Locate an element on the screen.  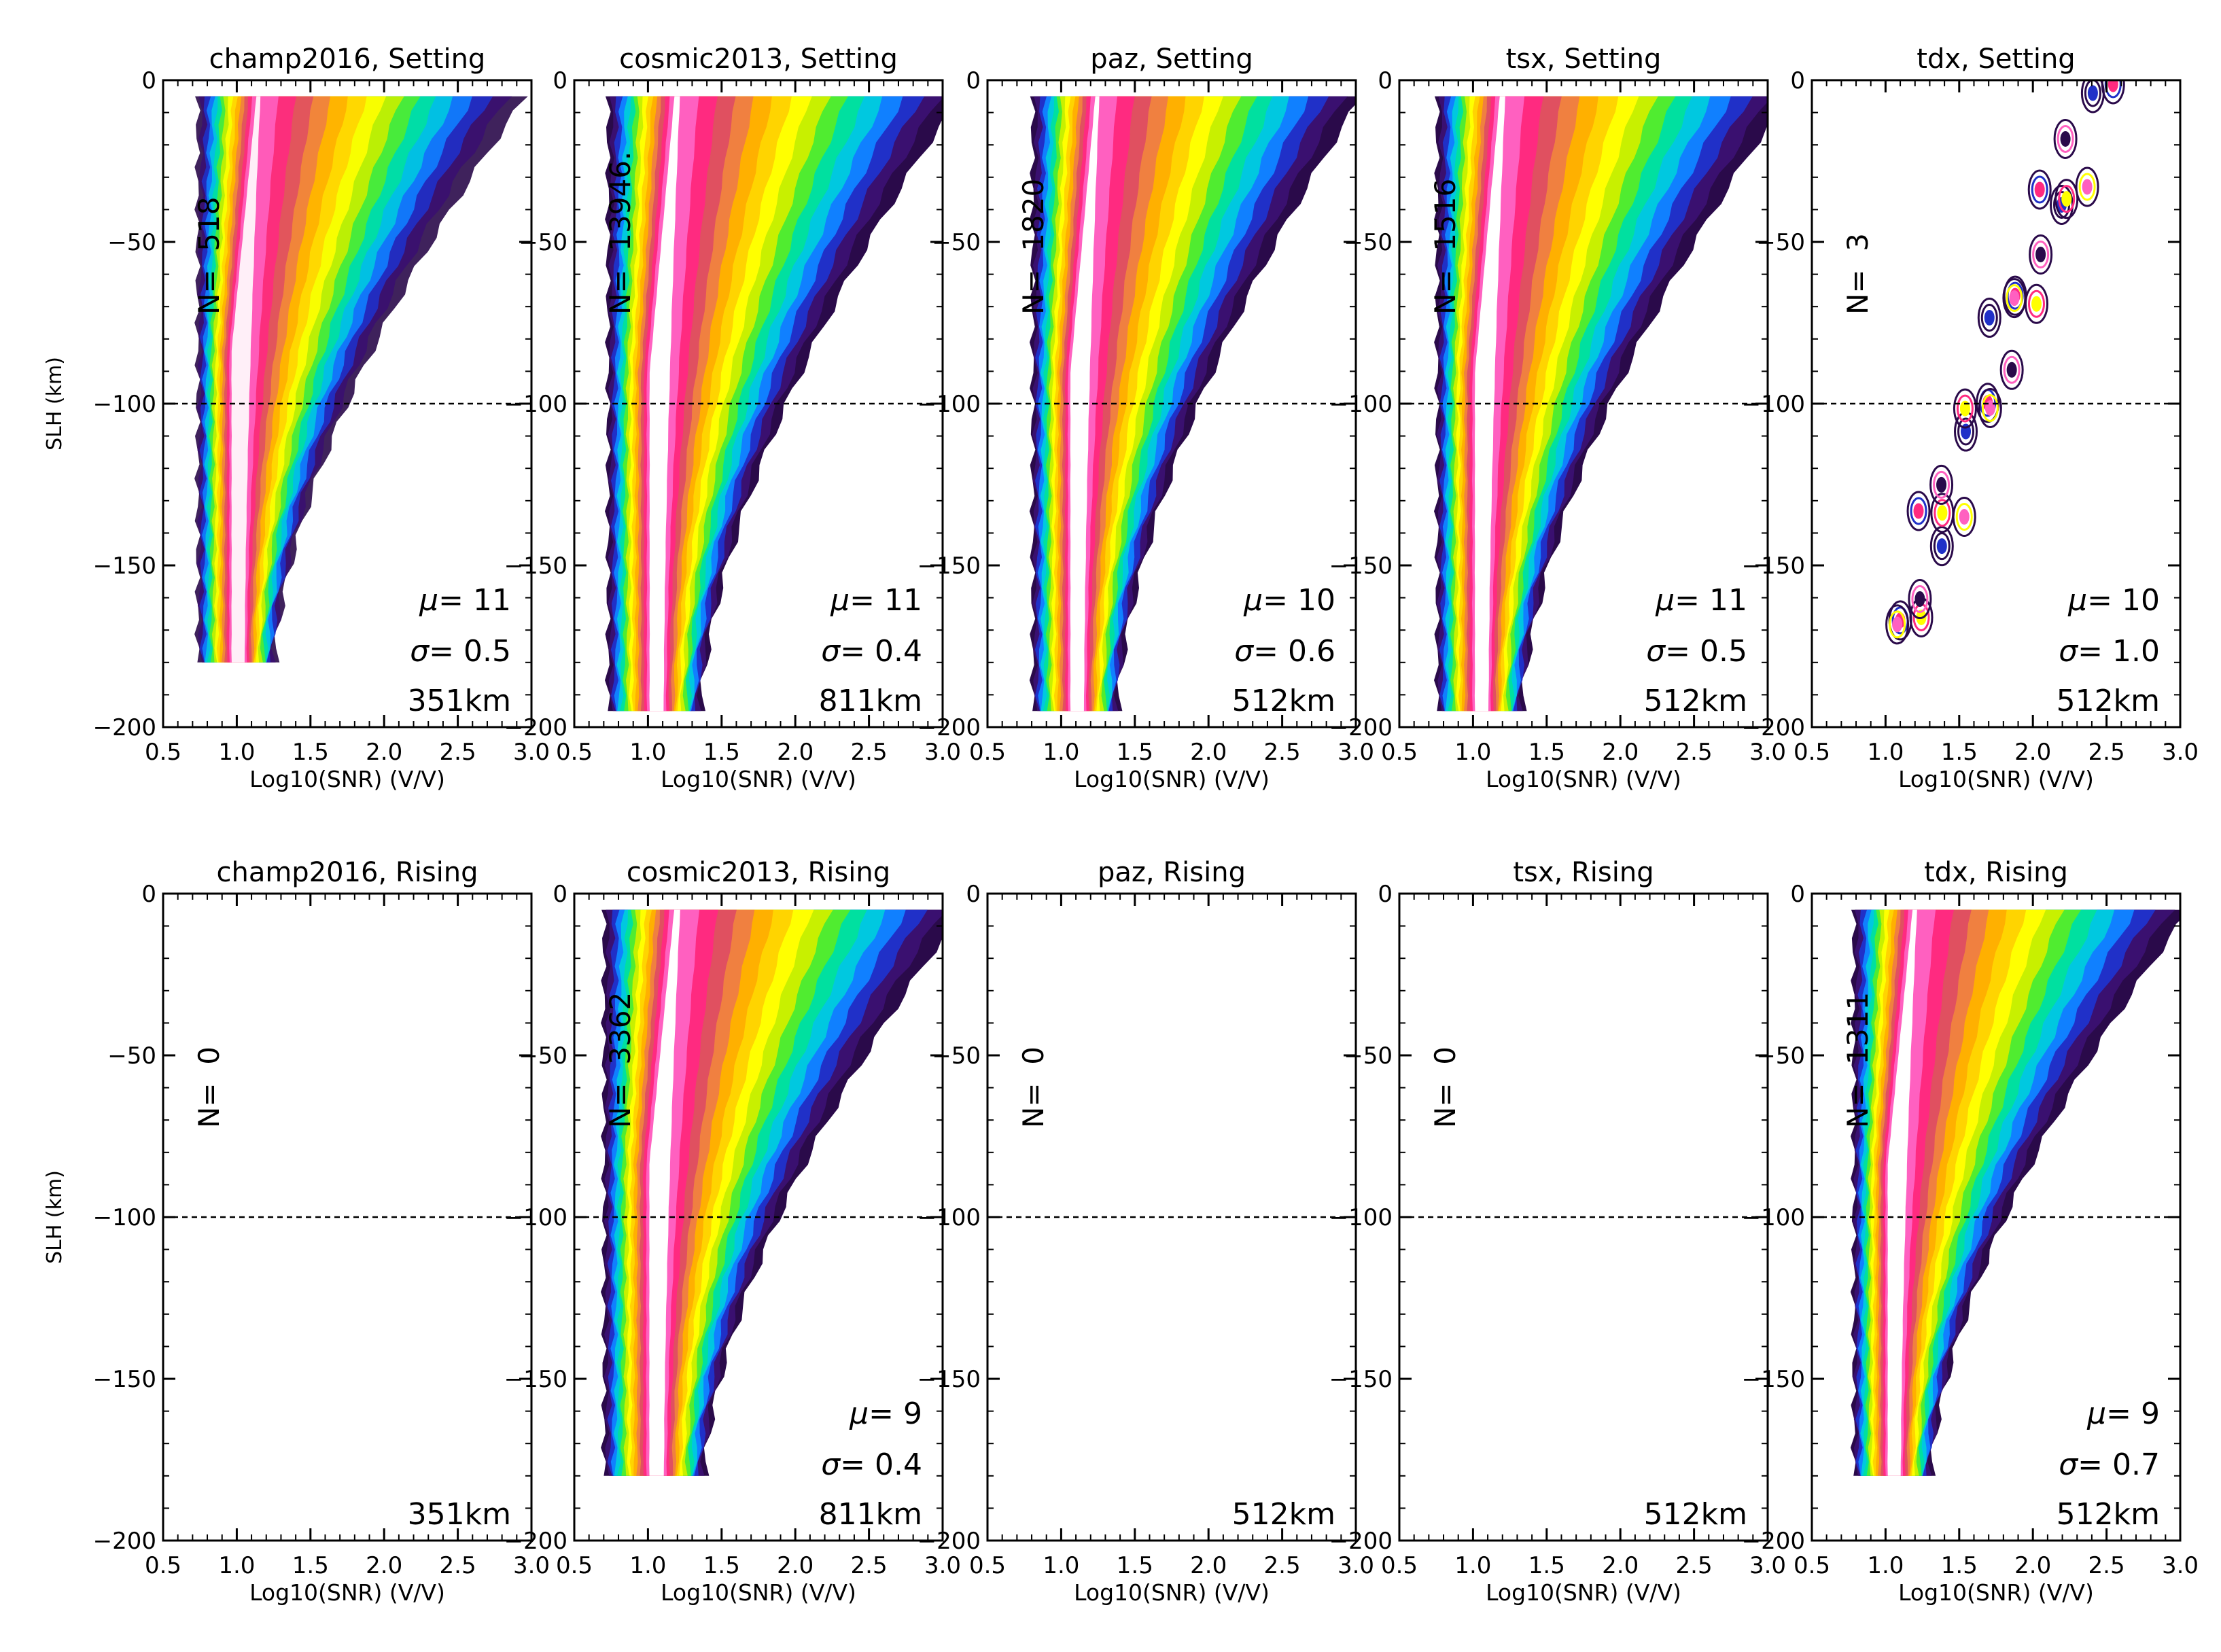
sigma-annotation: σ= 0.4 is located at coordinates (871, 651).